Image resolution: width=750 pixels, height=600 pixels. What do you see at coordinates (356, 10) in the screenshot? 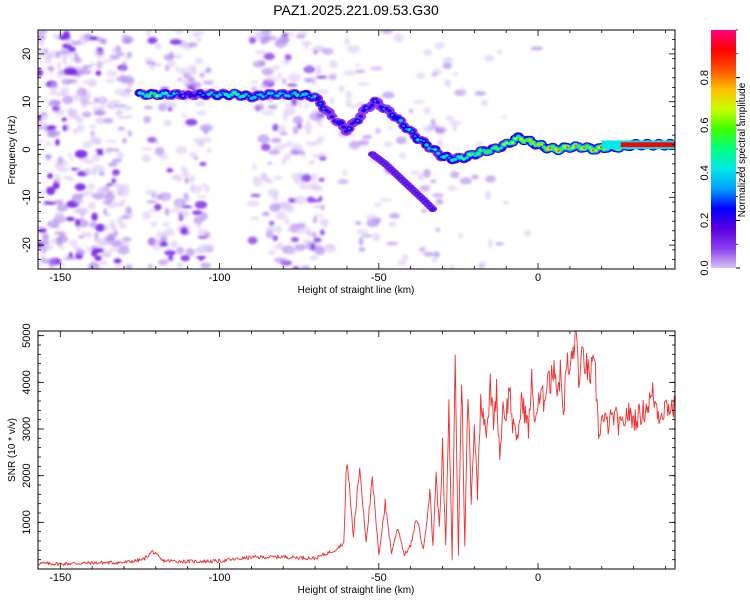
I see `chart-title: PAZ1.2025.221.09.53.G30` at bounding box center [356, 10].